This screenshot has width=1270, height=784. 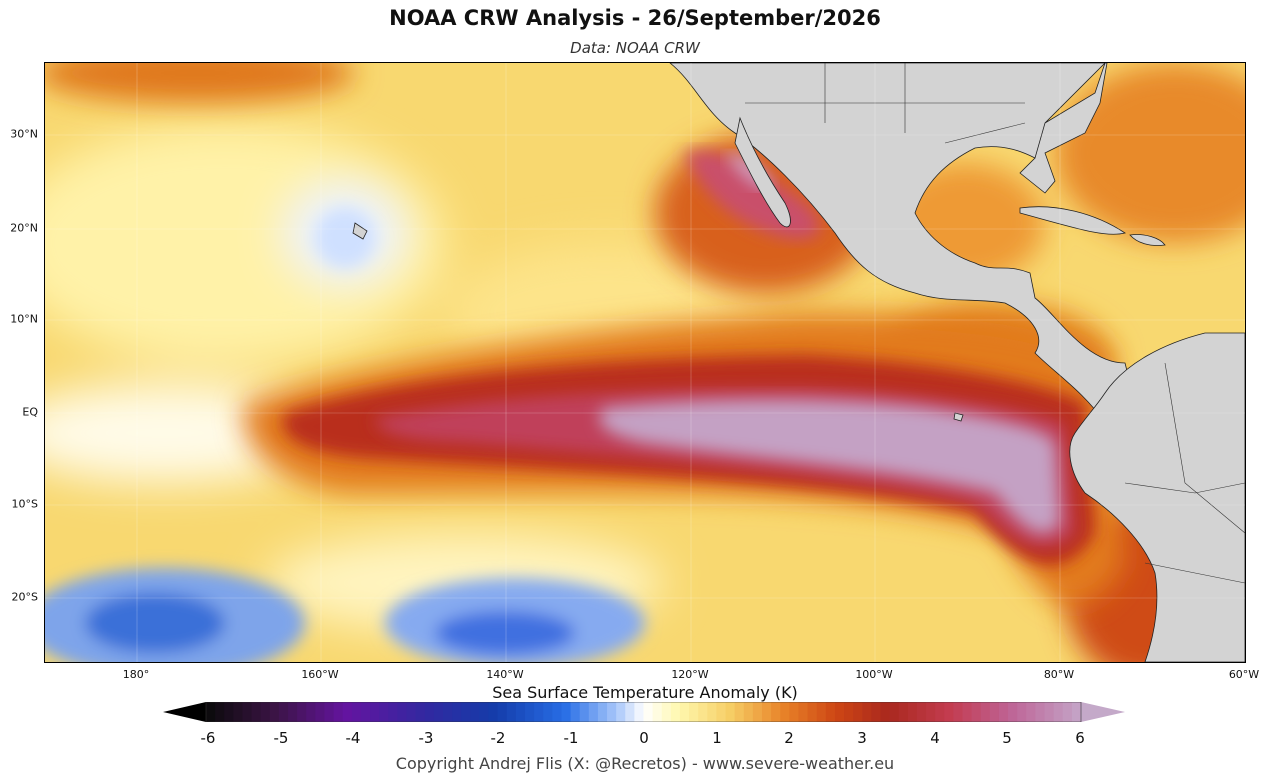 I want to click on colorbar-tick: 4, so click(x=935, y=738).